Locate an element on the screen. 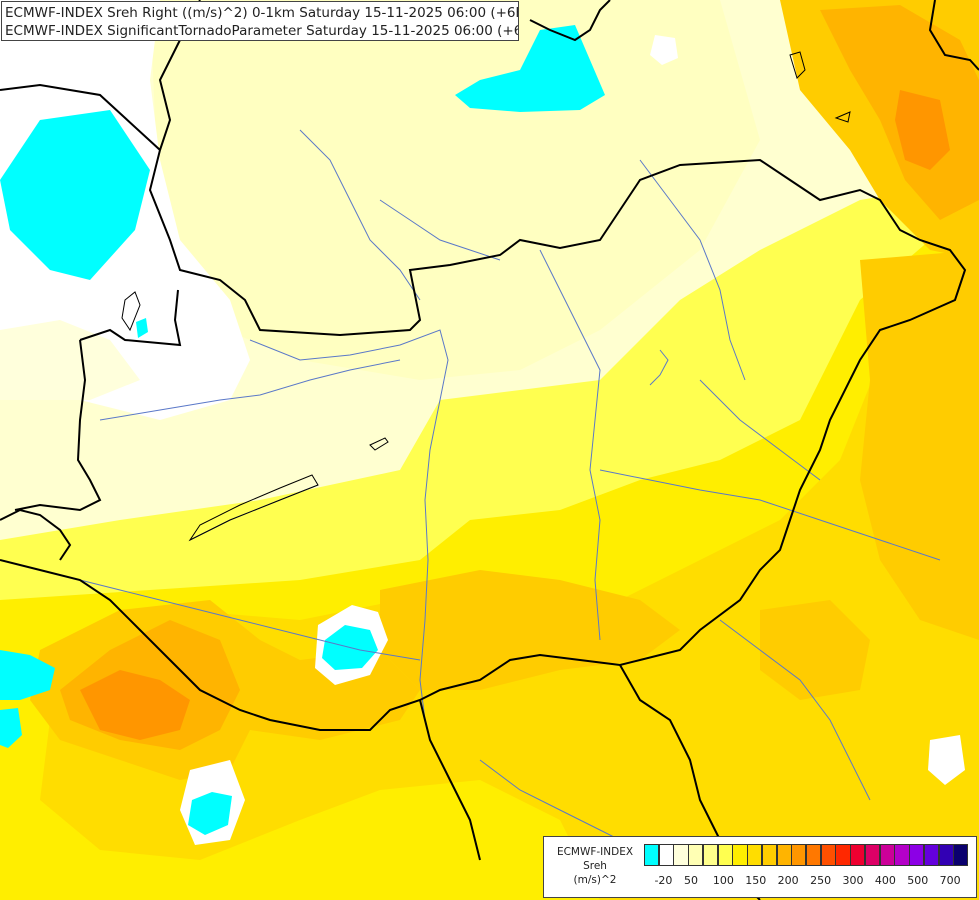 The width and height of the screenshot is (979, 900). field-zero-north-spot is located at coordinates (664, 50).